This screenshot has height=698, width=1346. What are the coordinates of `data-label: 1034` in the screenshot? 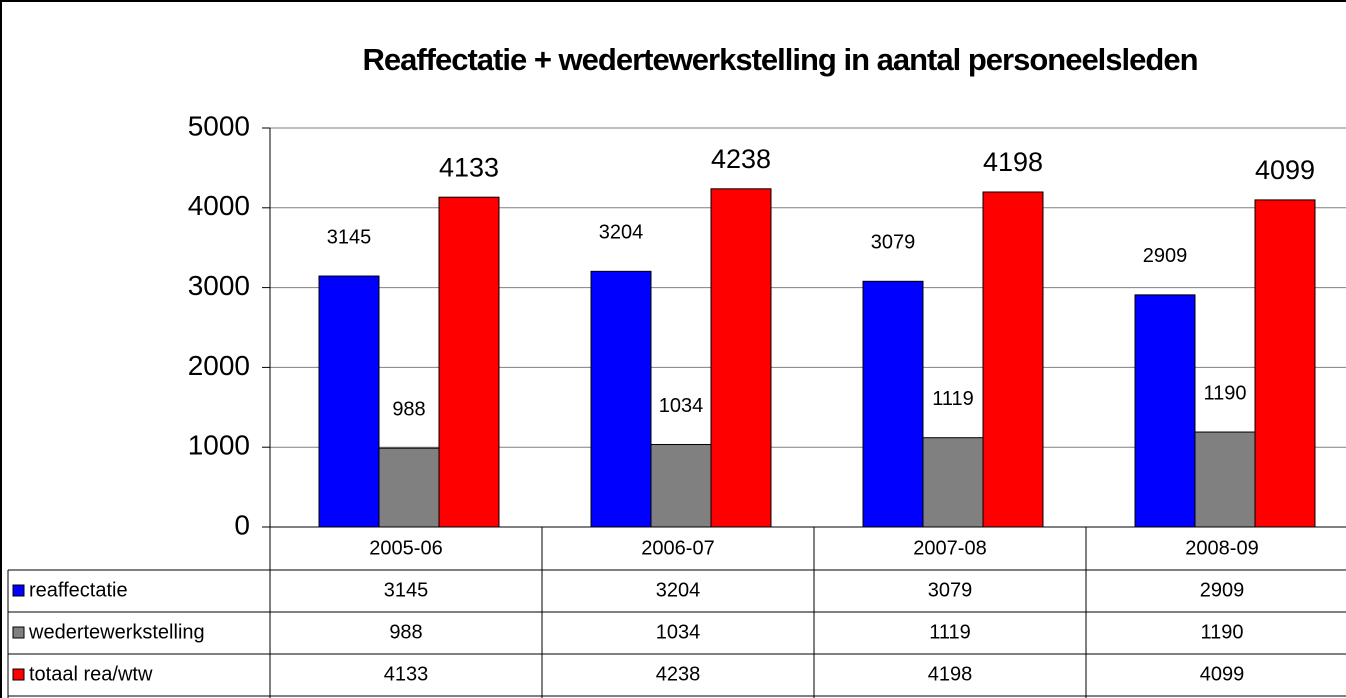 It's located at (681, 406).